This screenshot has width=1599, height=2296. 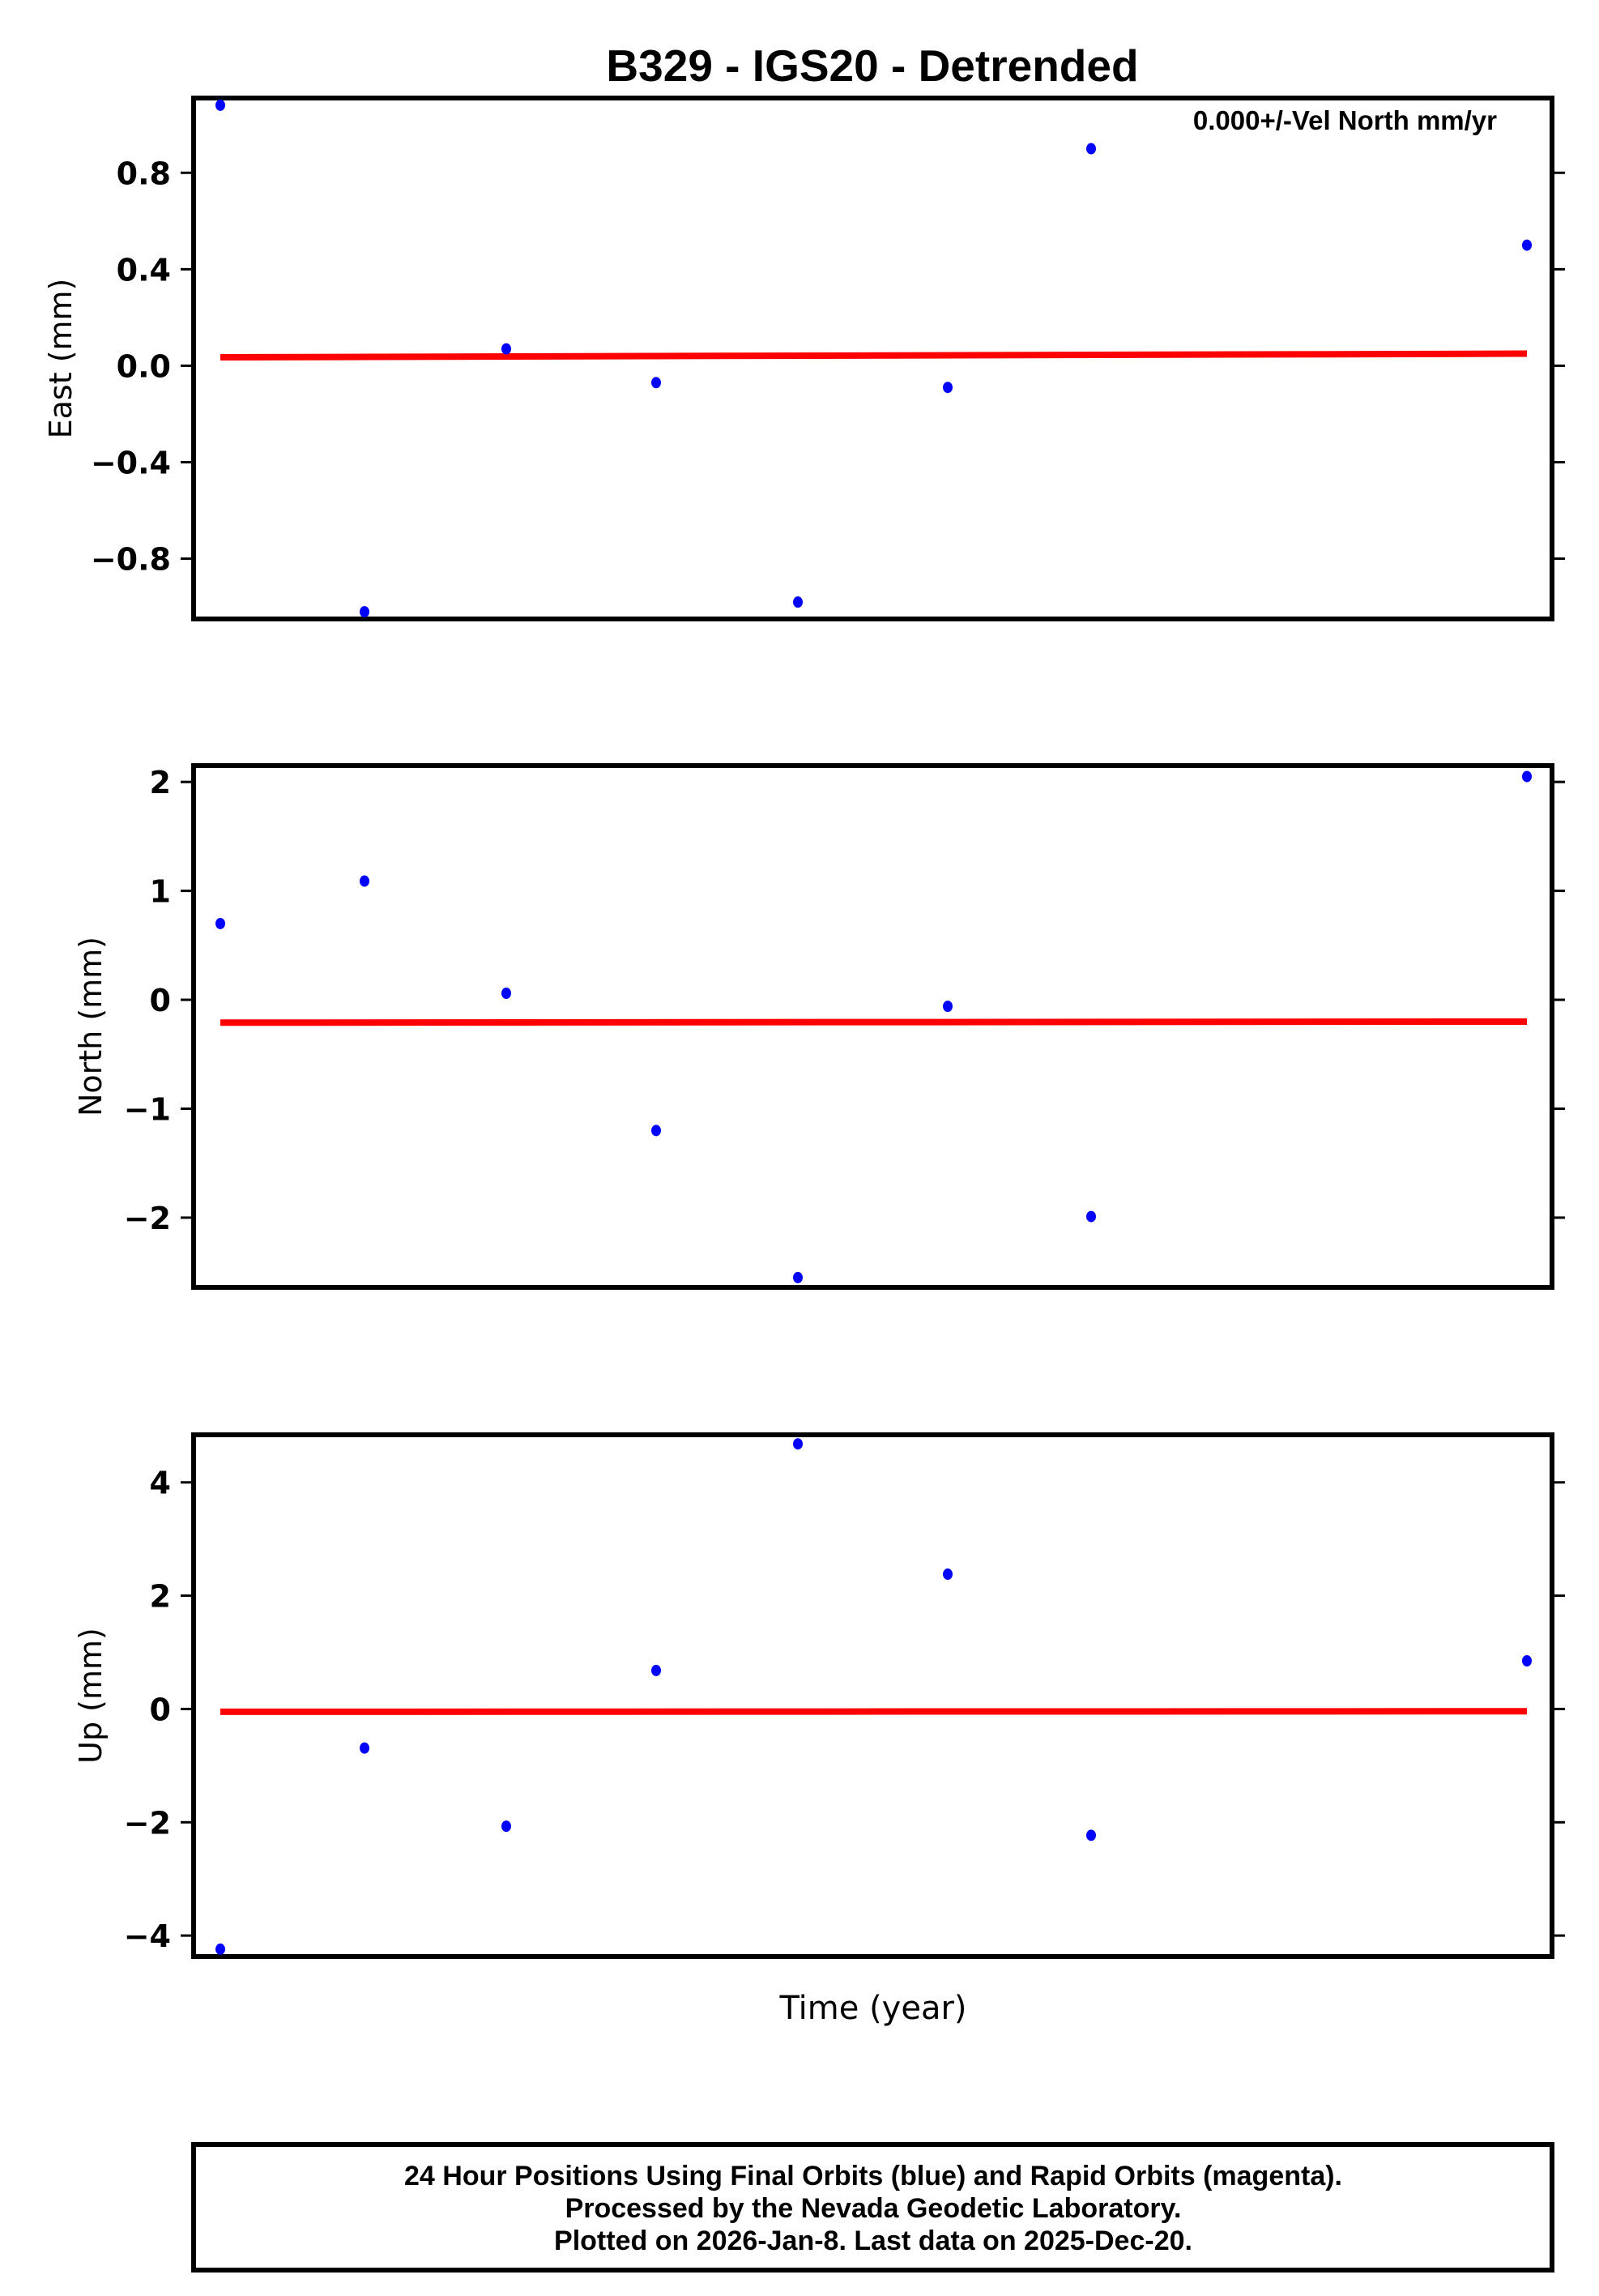 I want to click on y-tick-label: −4, so click(x=147, y=1936).